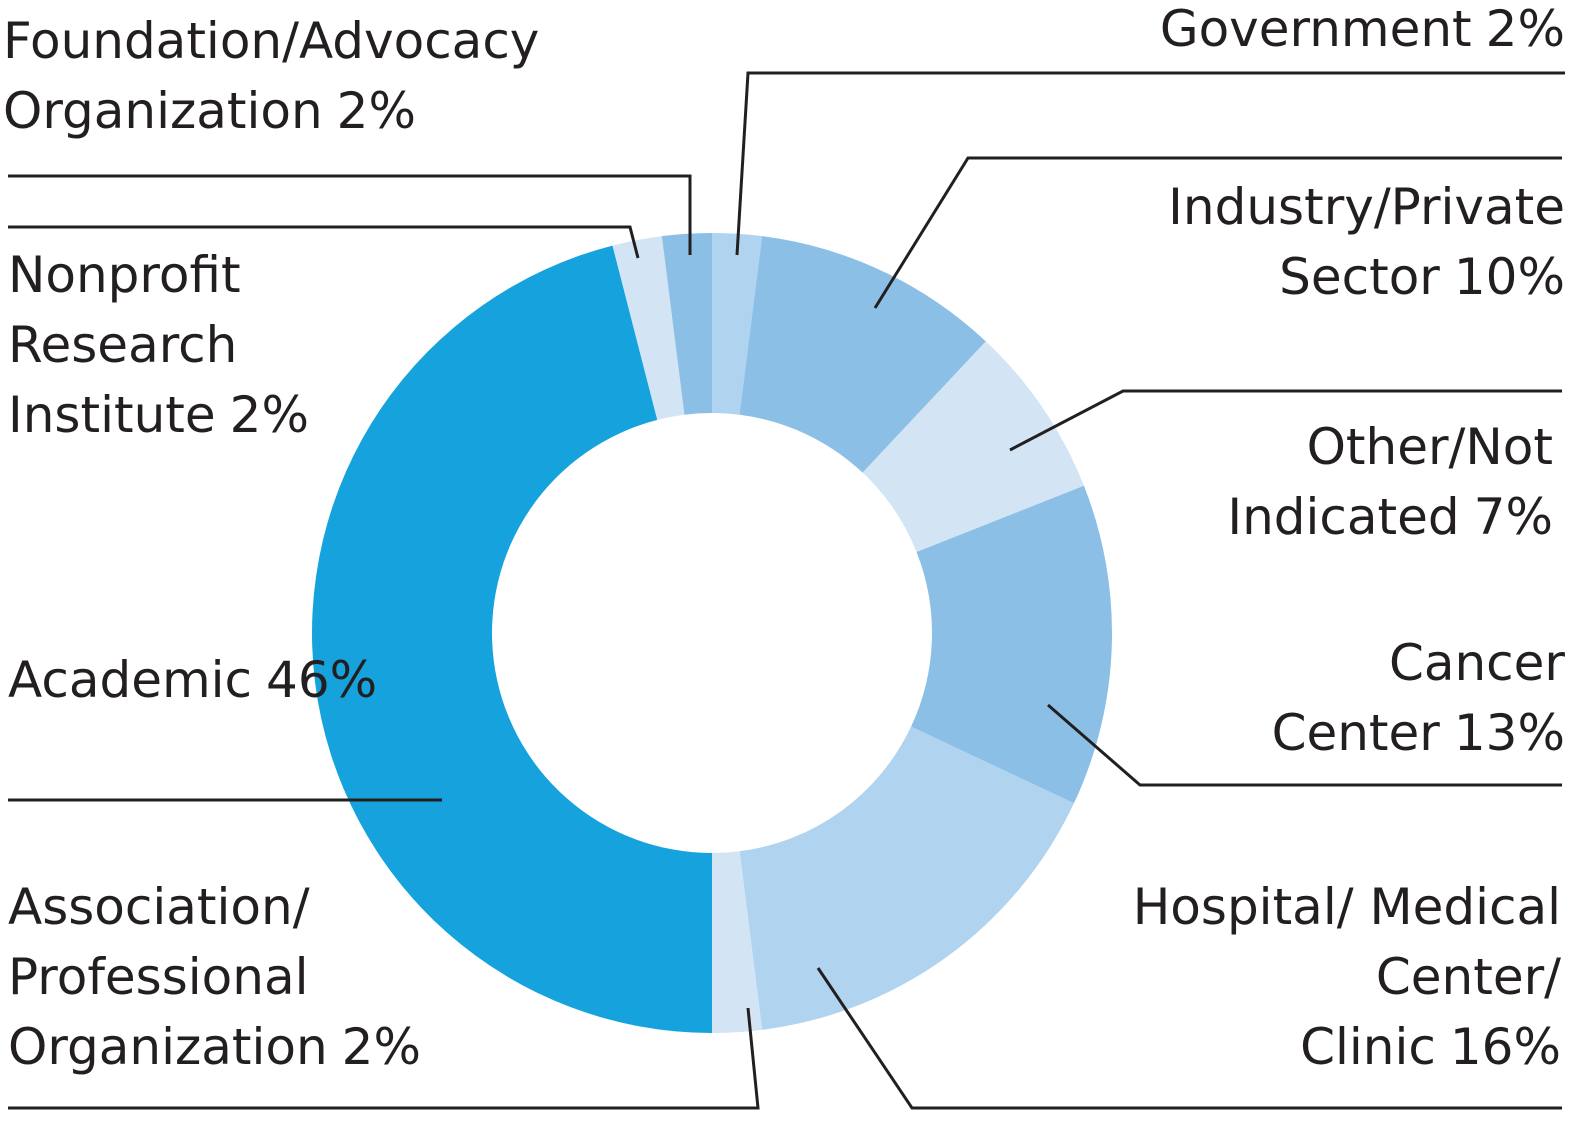 Image resolution: width=1583 pixels, height=1122 pixels. I want to click on category-name: Hospital/ Medical Center/ Clinic, so click(1346, 977).